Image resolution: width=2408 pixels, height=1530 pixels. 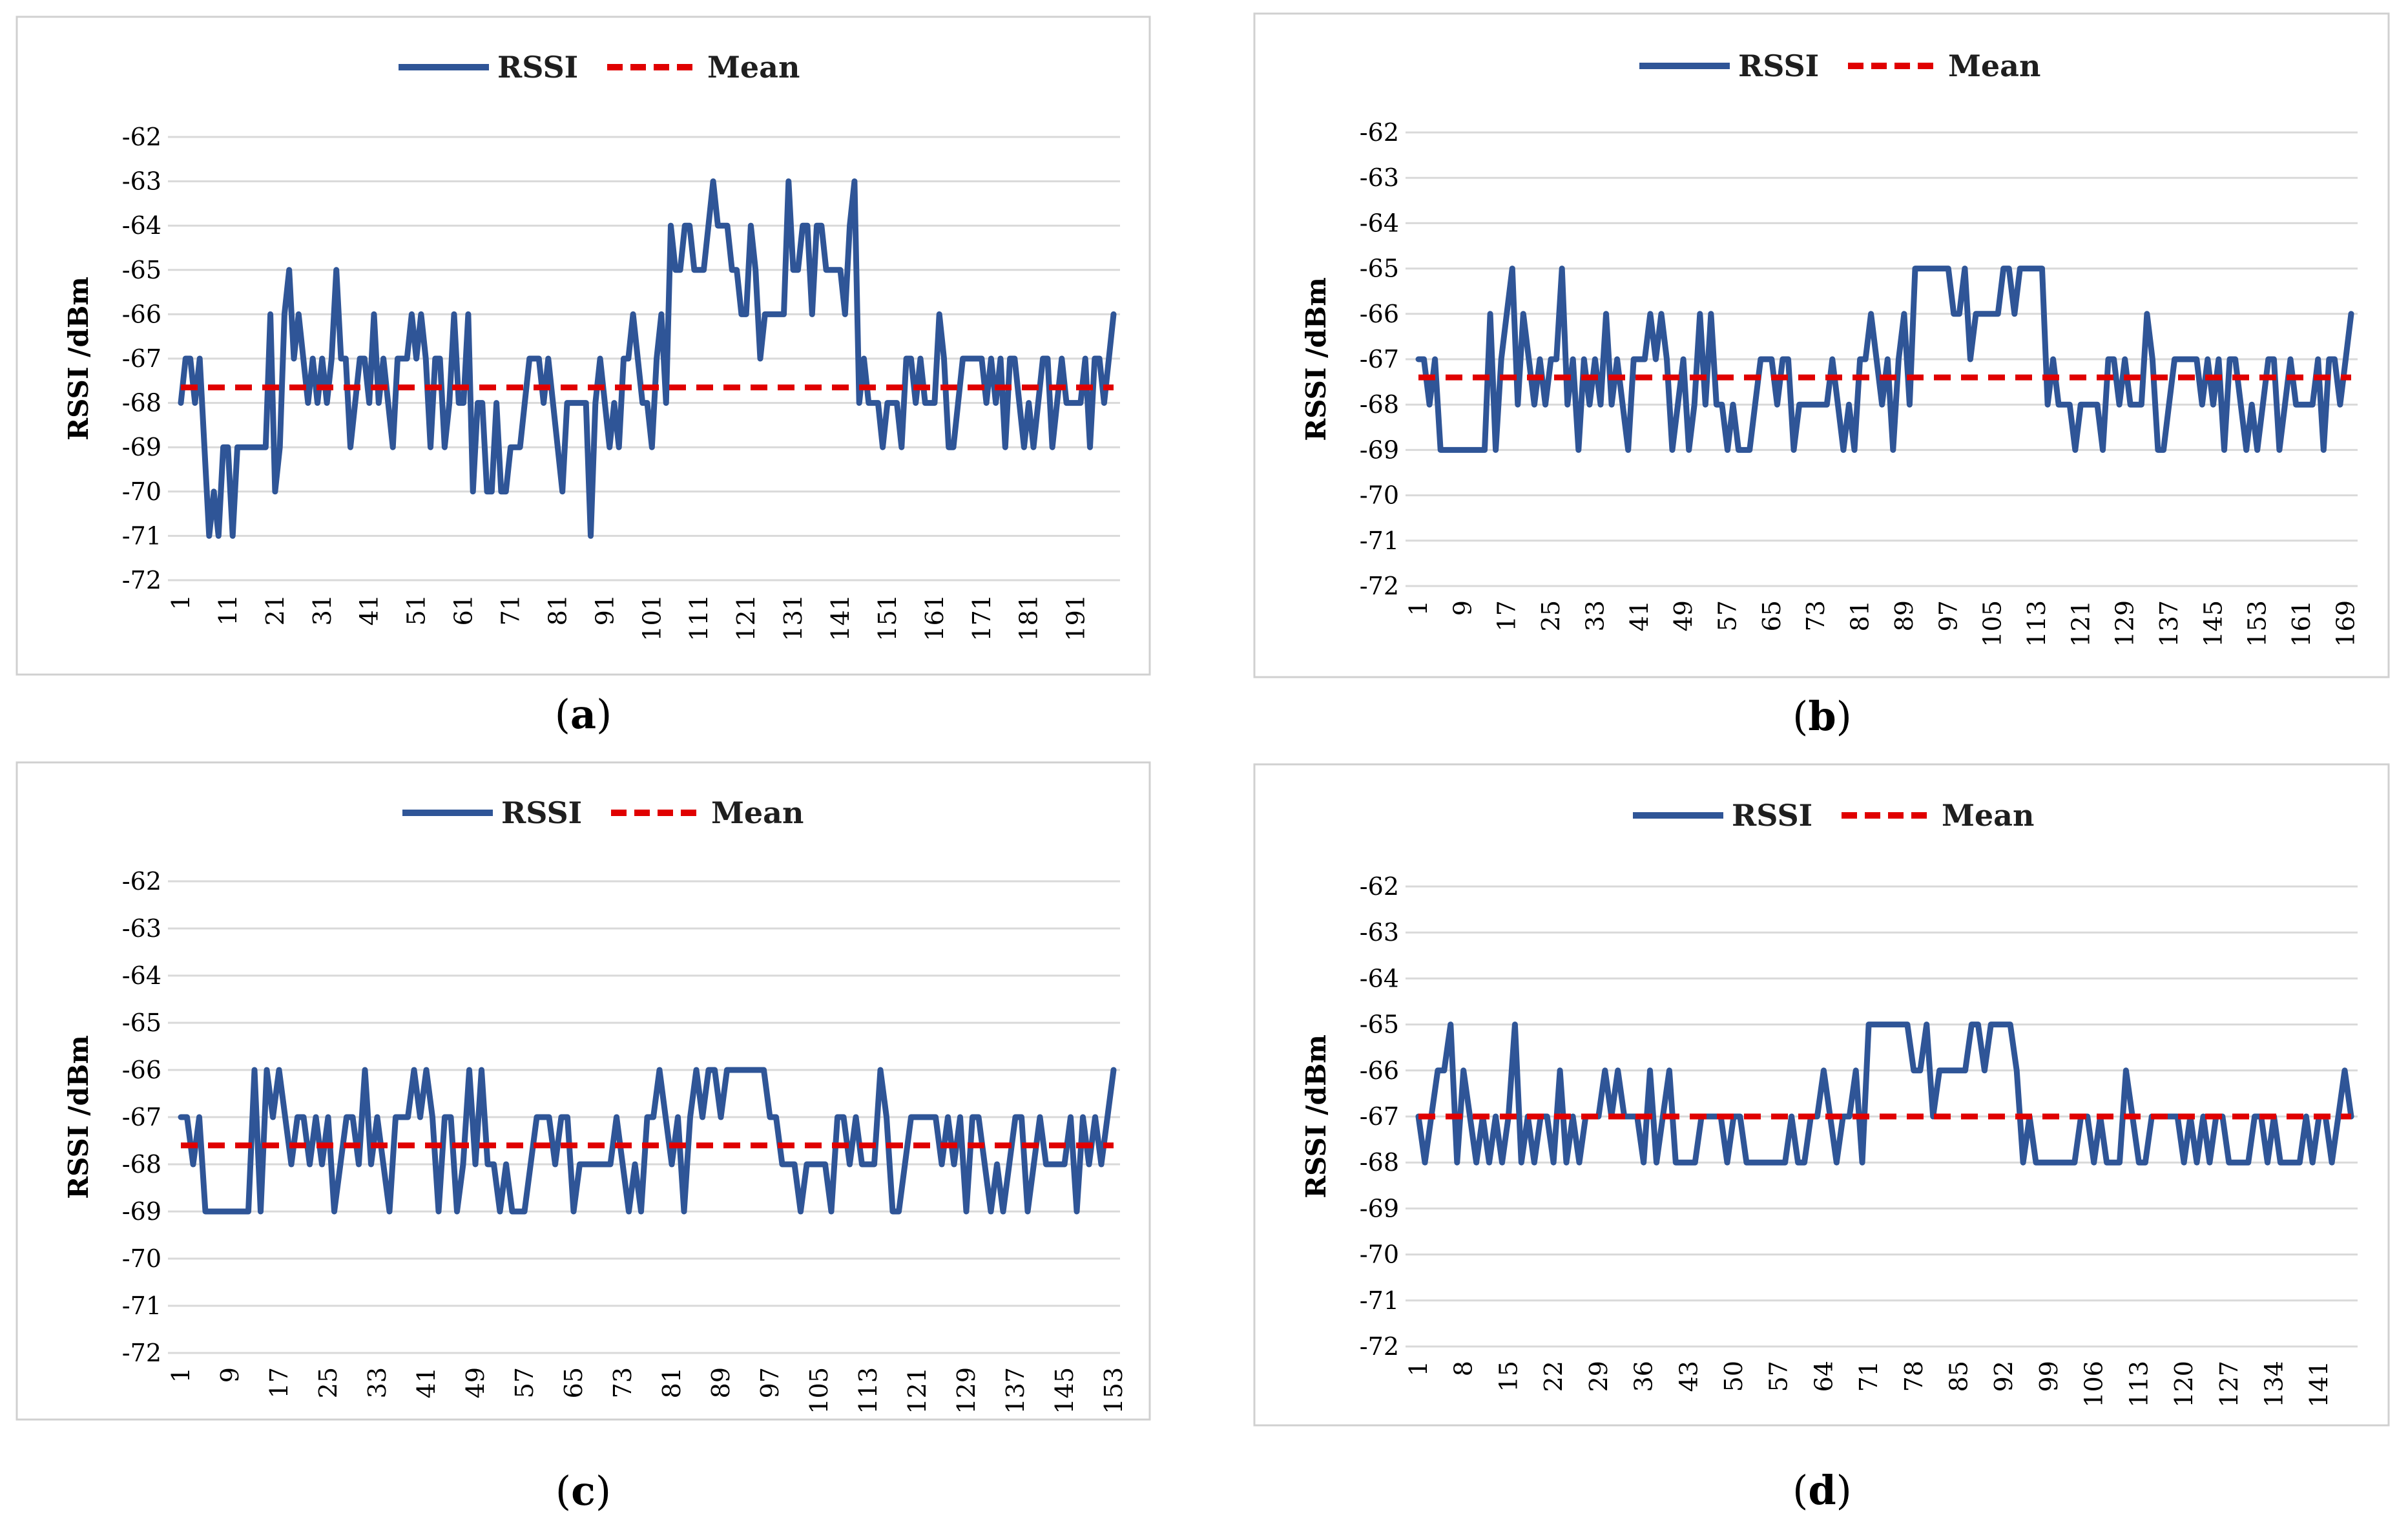 What do you see at coordinates (793, 618) in the screenshot?
I see `x-tick-label: 131` at bounding box center [793, 618].